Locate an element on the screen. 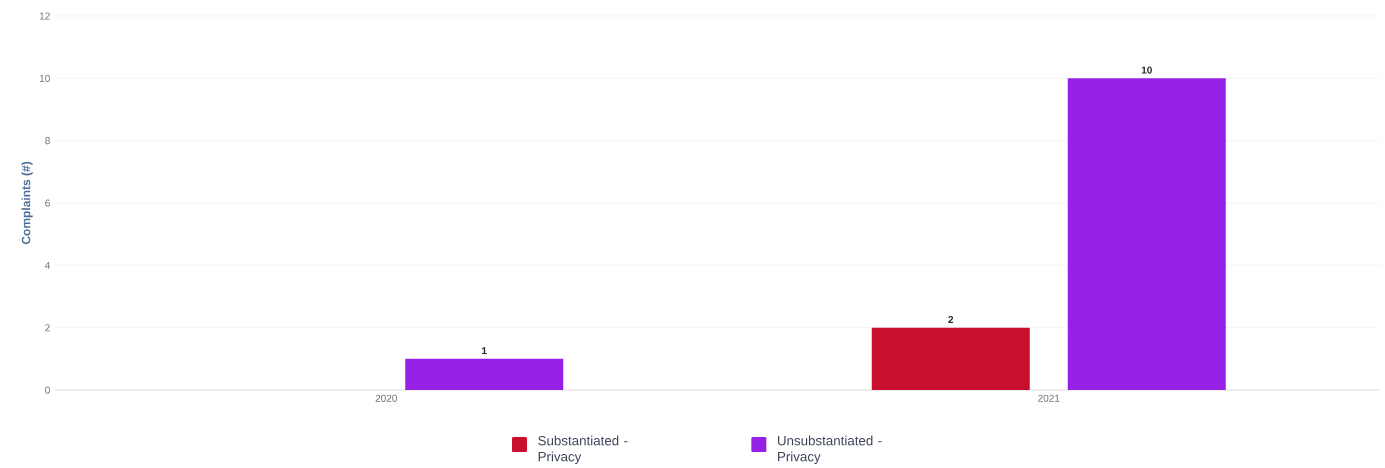  y-tick-label: 2 is located at coordinates (47, 328).